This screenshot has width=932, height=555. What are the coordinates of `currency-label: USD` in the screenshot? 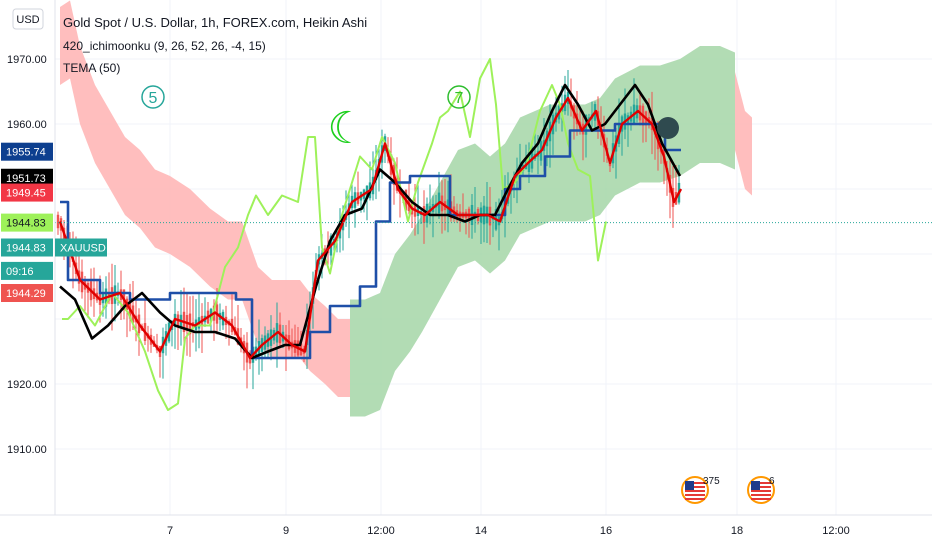 It's located at (27, 20).